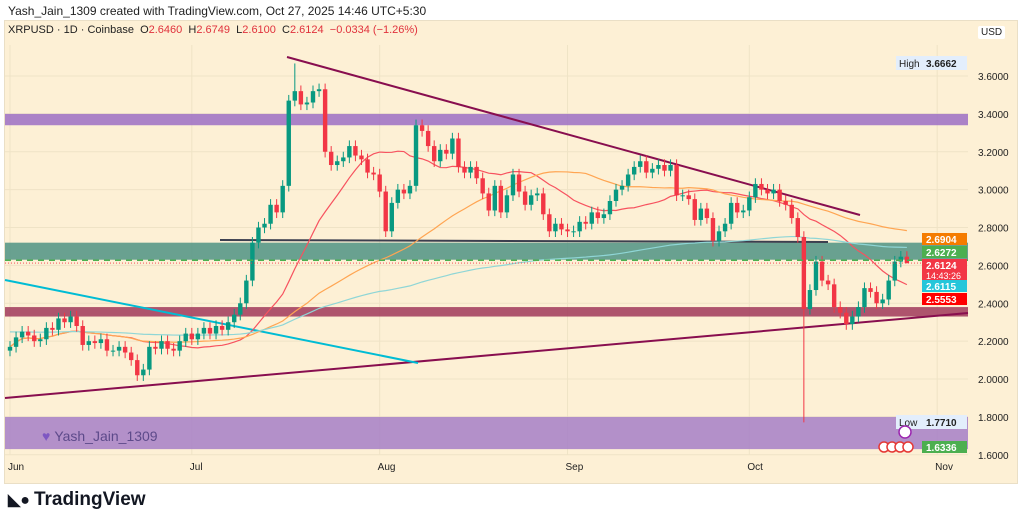  What do you see at coordinates (941, 287) in the screenshot?
I see `price-label: 2.6115` at bounding box center [941, 287].